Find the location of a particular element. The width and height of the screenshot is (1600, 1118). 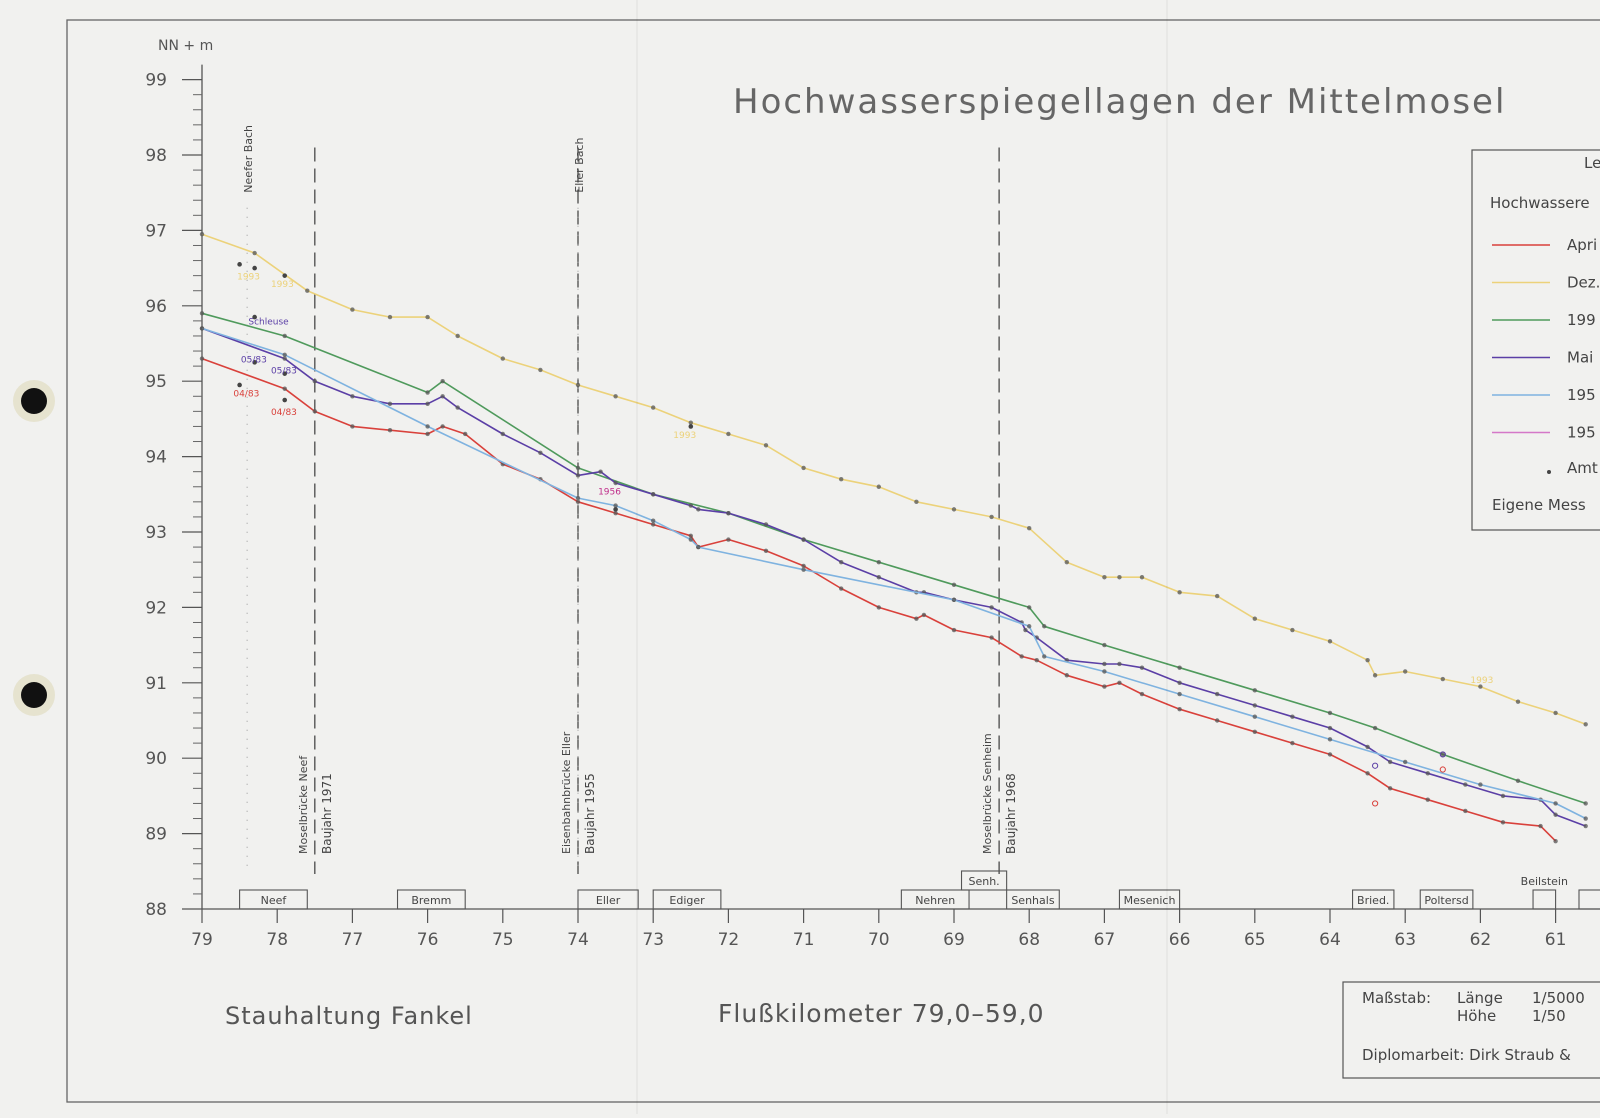

bridge-label: Moselbrücke Senheim is located at coordinates (987, 793).